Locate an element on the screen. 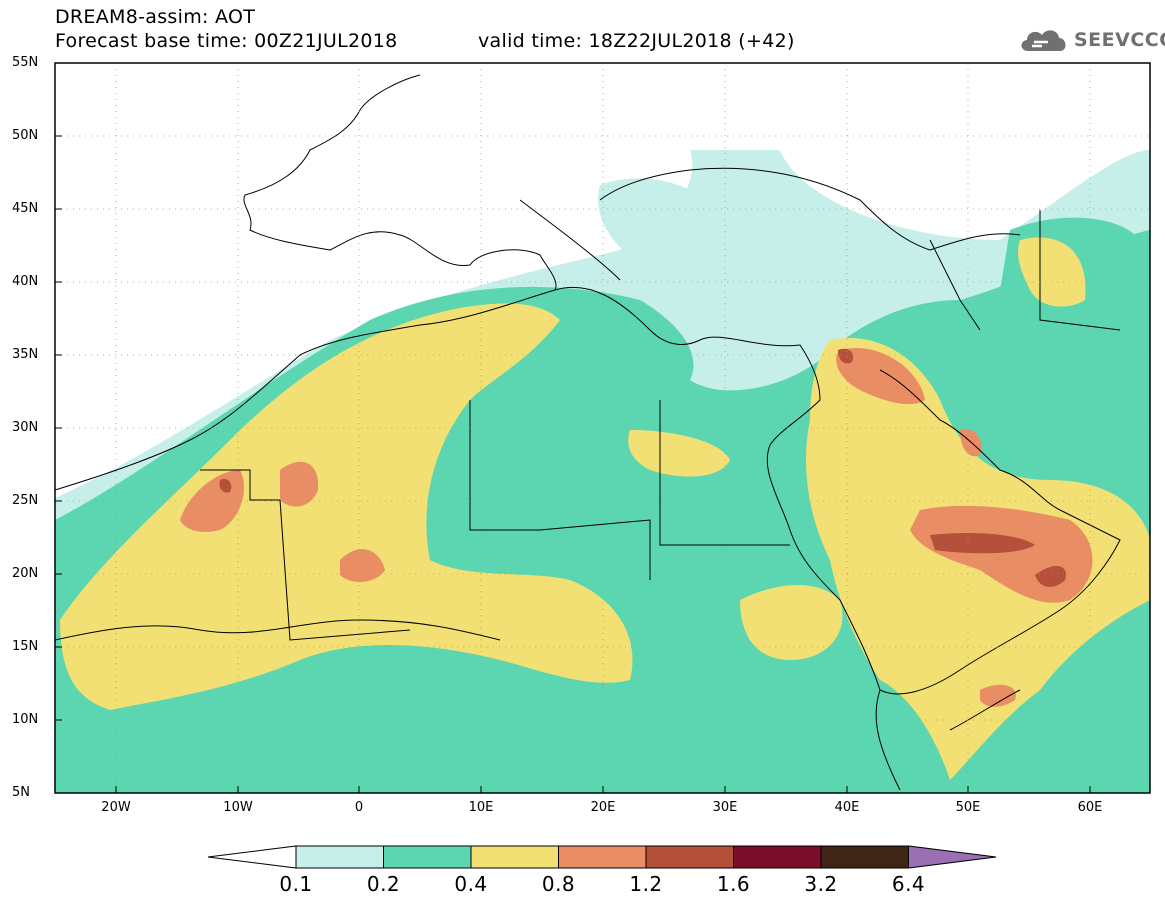 The image size is (1165, 905). colorbar-level-label: 1.2 is located at coordinates (646, 884).